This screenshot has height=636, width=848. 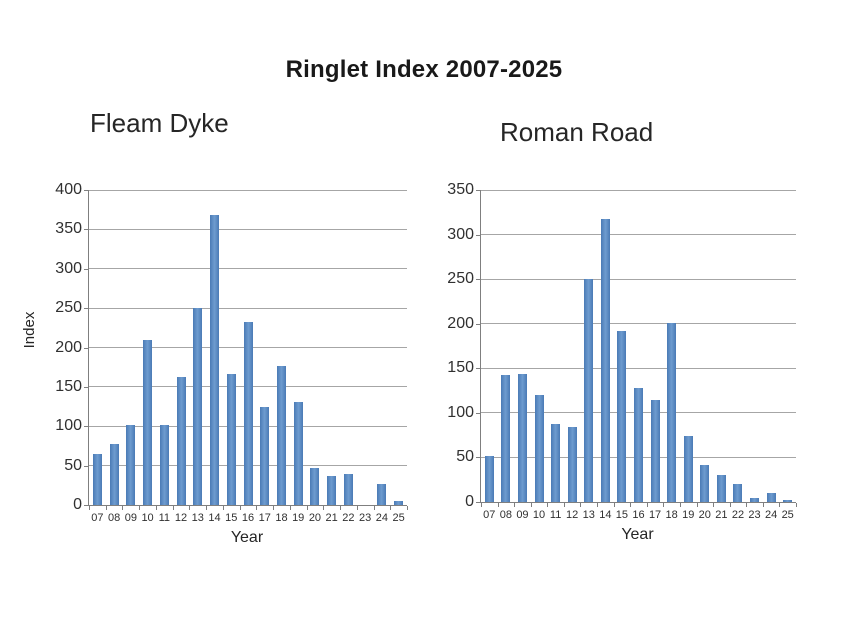 I want to click on x-tick-label: 07, so click(x=489, y=515).